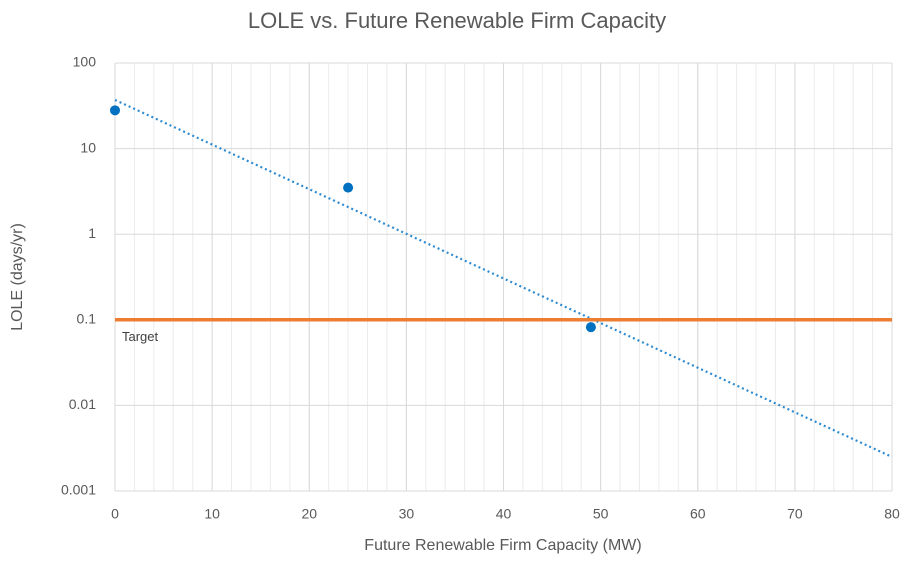  I want to click on x-tick-label: 20, so click(309, 514).